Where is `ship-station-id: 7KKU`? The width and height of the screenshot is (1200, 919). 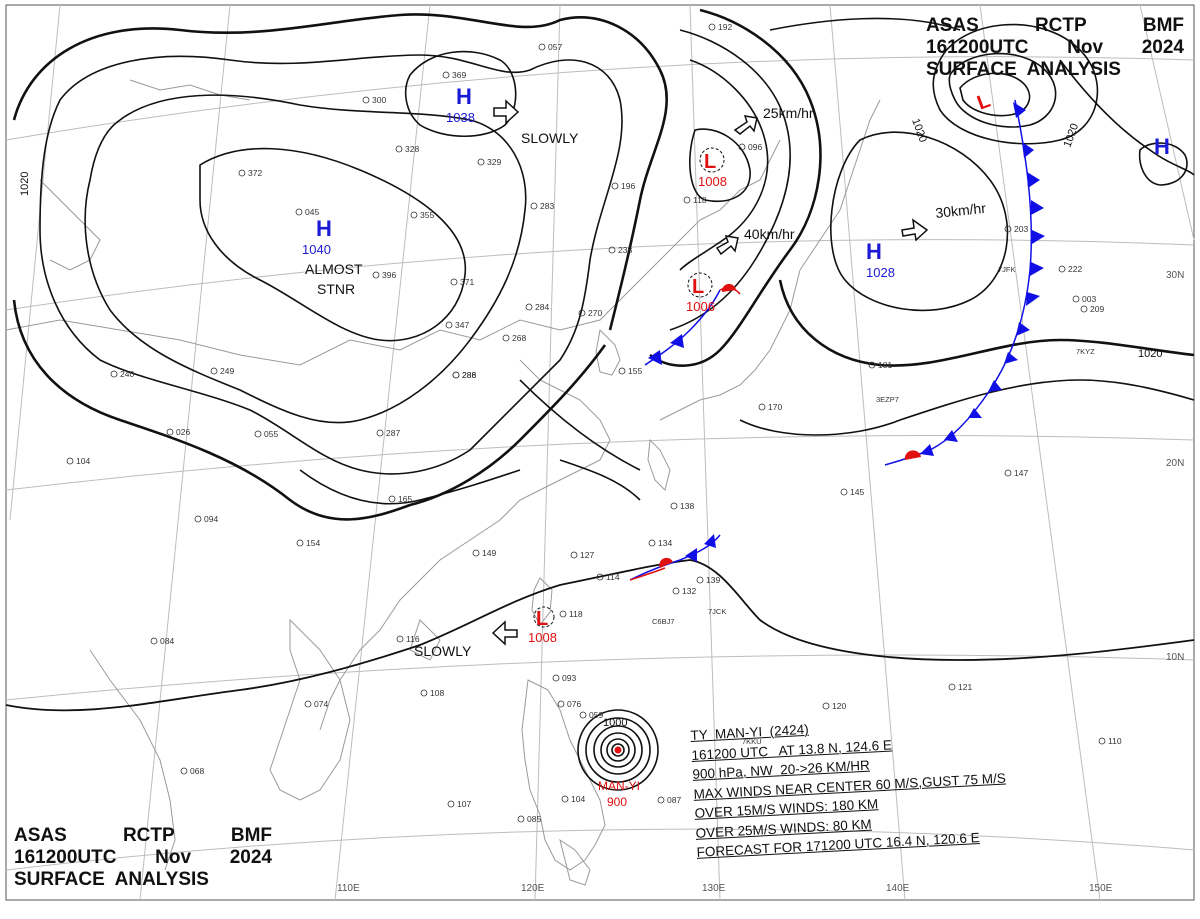 ship-station-id: 7KKU is located at coordinates (752, 741).